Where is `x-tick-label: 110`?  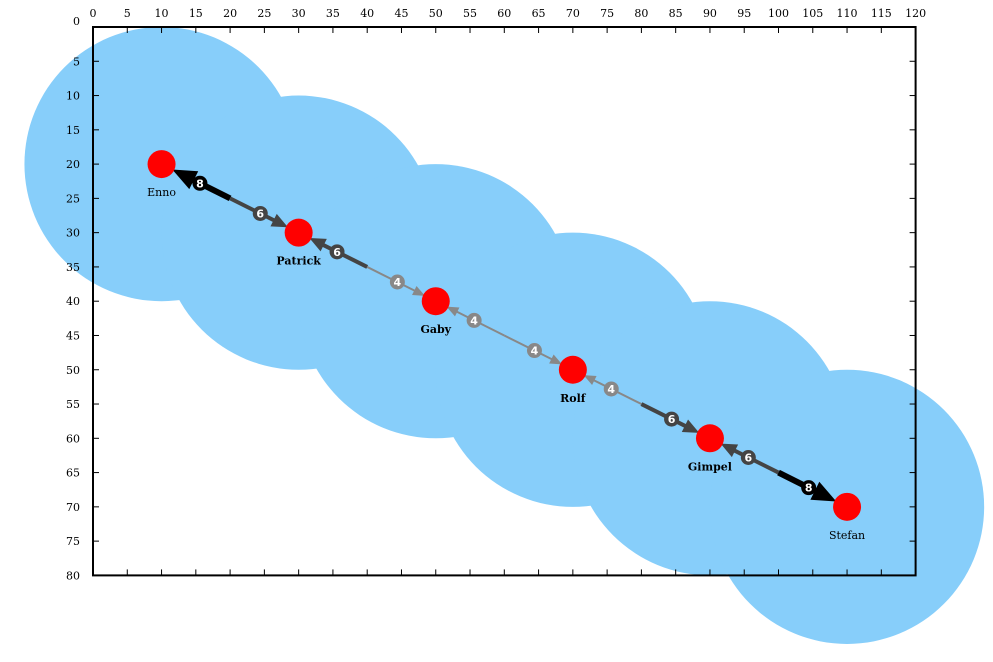 x-tick-label: 110 is located at coordinates (847, 13).